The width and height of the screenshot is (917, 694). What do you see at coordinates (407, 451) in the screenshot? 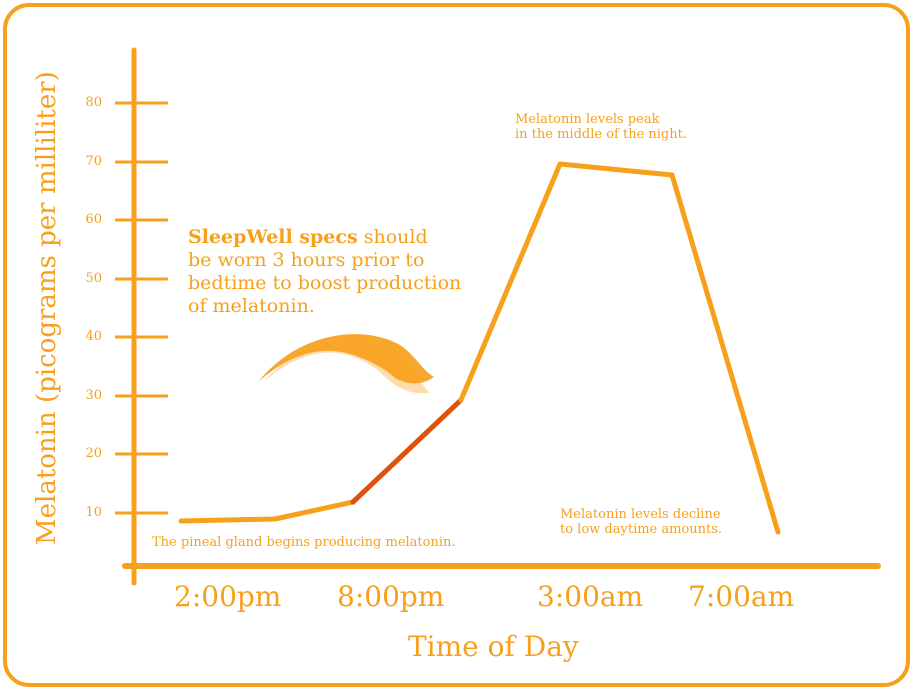
I see `melatonin-line-highlight` at bounding box center [407, 451].